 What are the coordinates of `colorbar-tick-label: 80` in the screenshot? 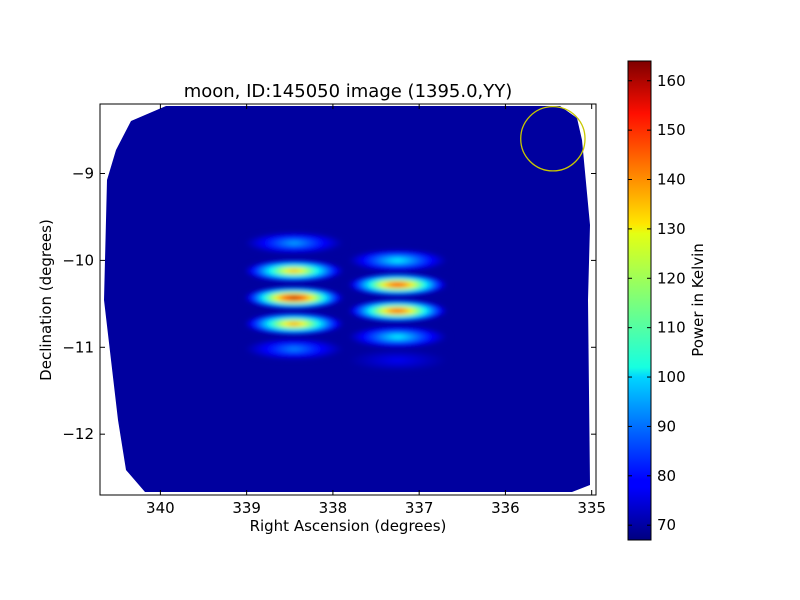 It's located at (666, 476).